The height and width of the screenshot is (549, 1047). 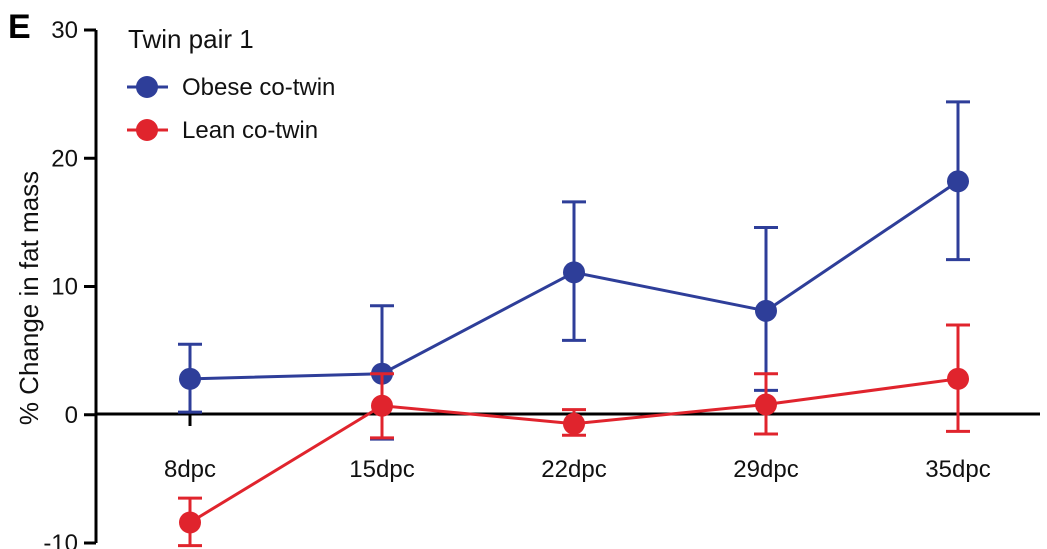 What do you see at coordinates (573, 469) in the screenshot?
I see `x-tick-label: 22dpc` at bounding box center [573, 469].